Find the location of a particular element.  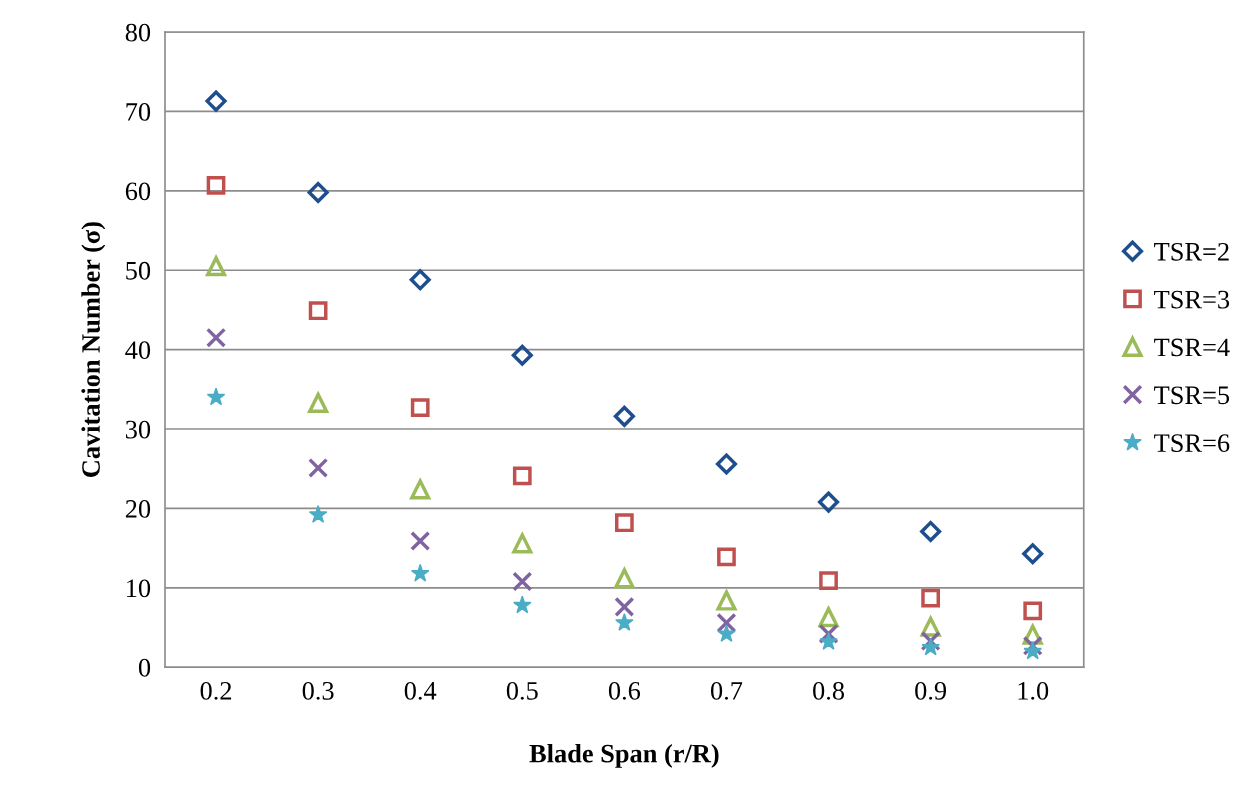

x-tick-label: 0.7 is located at coordinates (726, 690).